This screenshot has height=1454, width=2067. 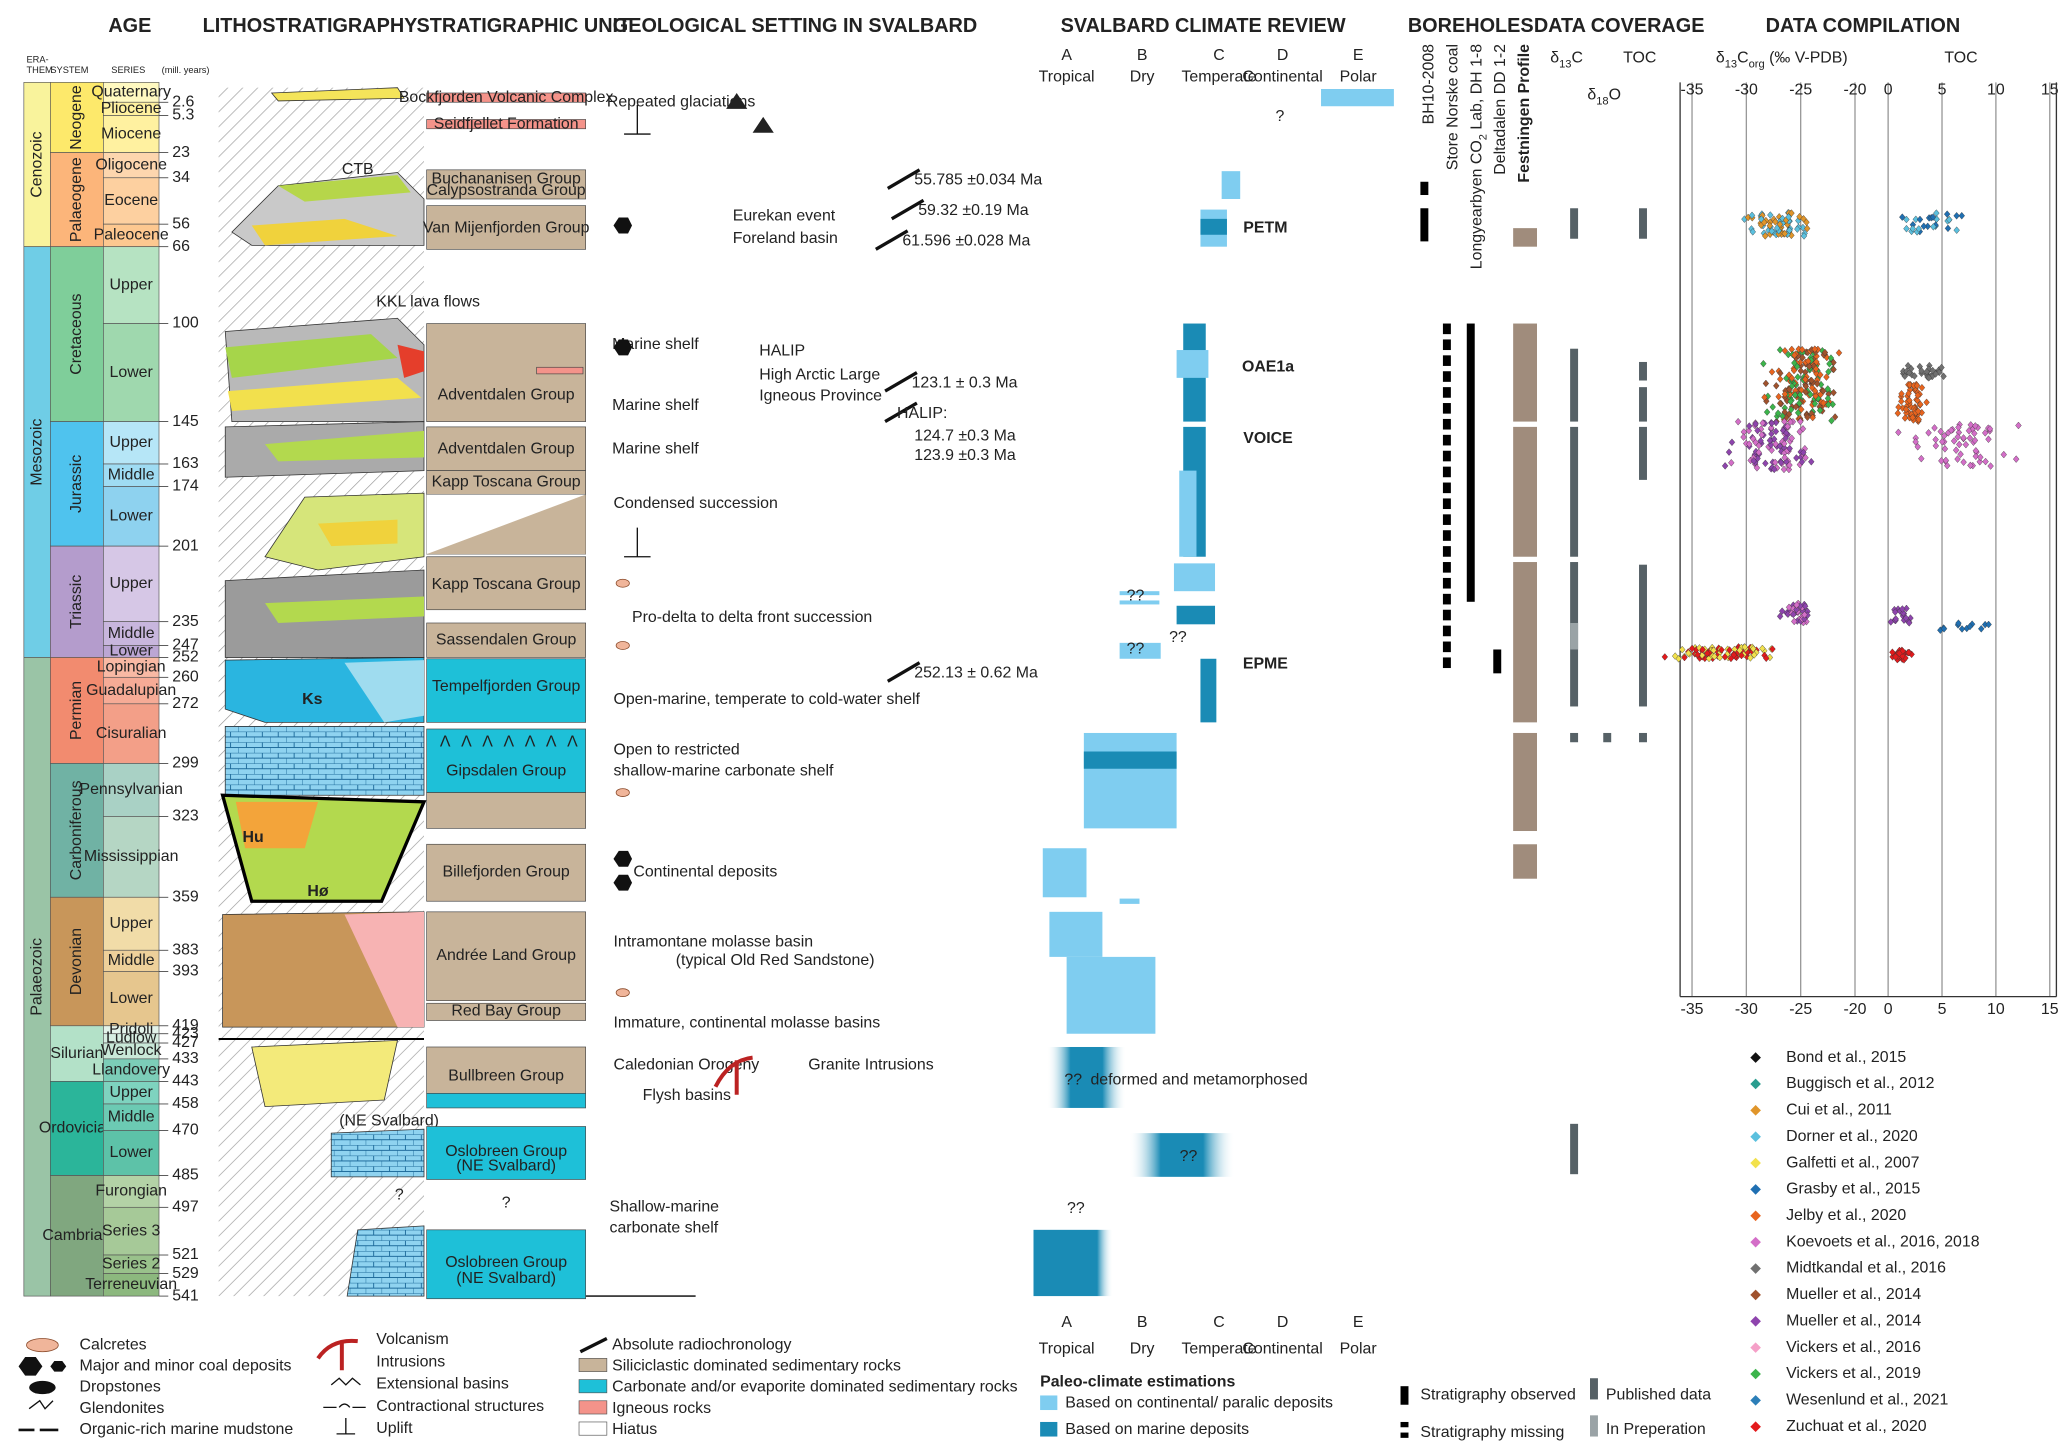 I want to click on radiochron-label: HALIP:, so click(x=922, y=413).